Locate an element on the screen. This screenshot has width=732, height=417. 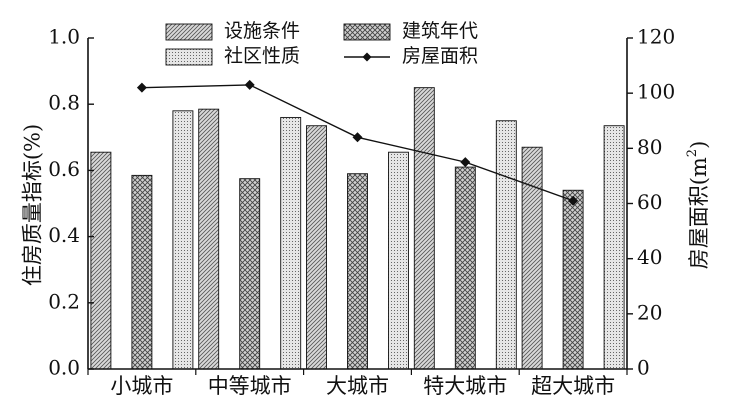
left-tick-label: 1.0 is located at coordinates (64, 37).